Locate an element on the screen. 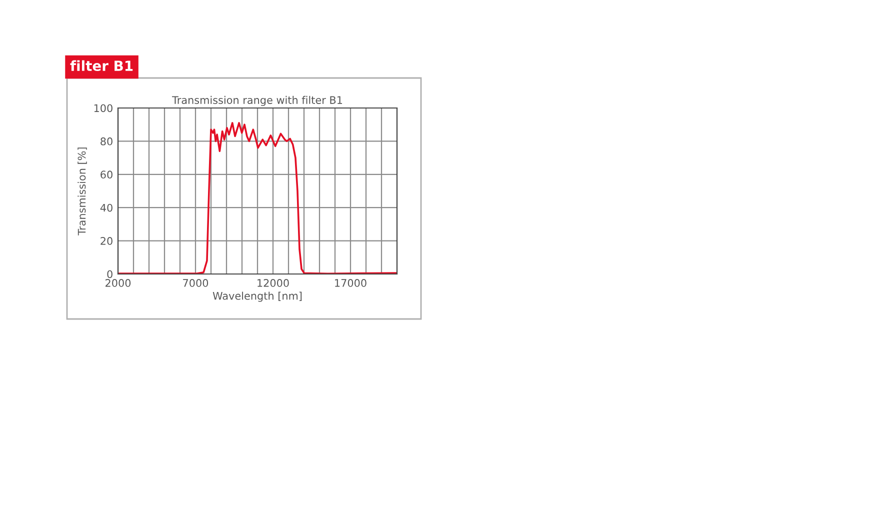 The width and height of the screenshot is (880, 520). x-axis-title: Wavelength [nm] is located at coordinates (257, 297).